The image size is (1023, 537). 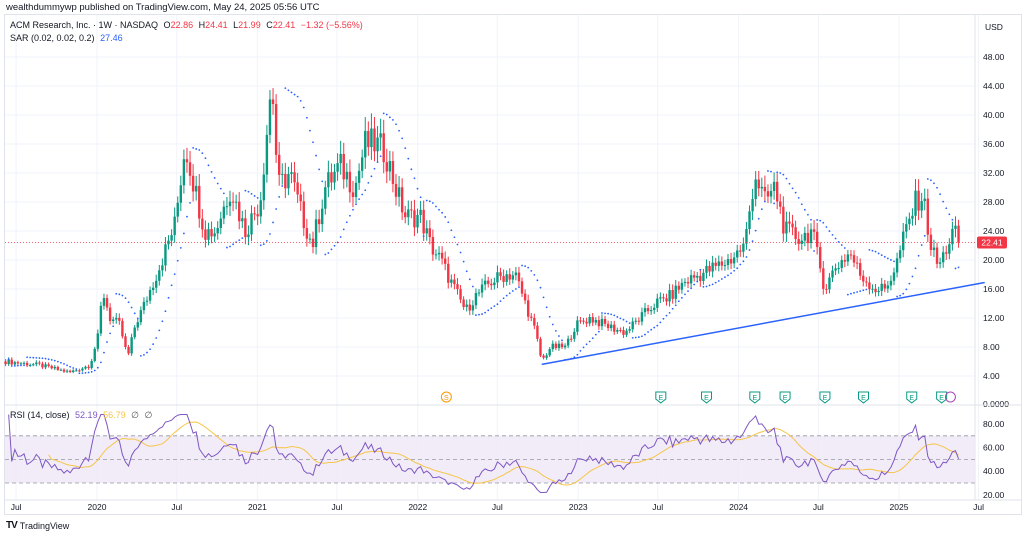 What do you see at coordinates (994, 318) in the screenshot?
I see `price-tick-label: 12.00` at bounding box center [994, 318].